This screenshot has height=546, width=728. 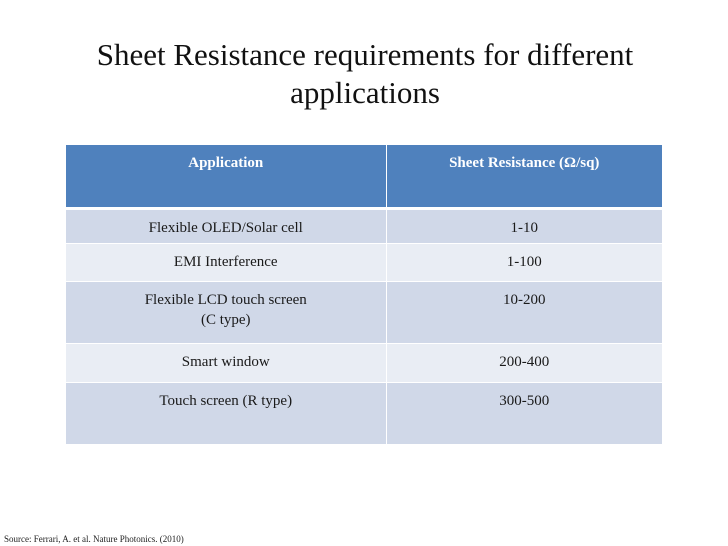 I want to click on application-text-line-2: (C type), so click(x=225, y=319).